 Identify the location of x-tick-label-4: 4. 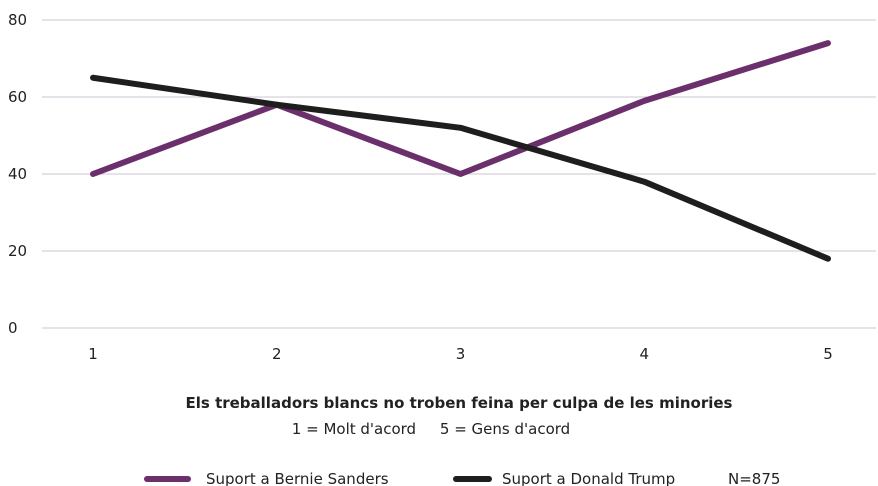
(644, 354).